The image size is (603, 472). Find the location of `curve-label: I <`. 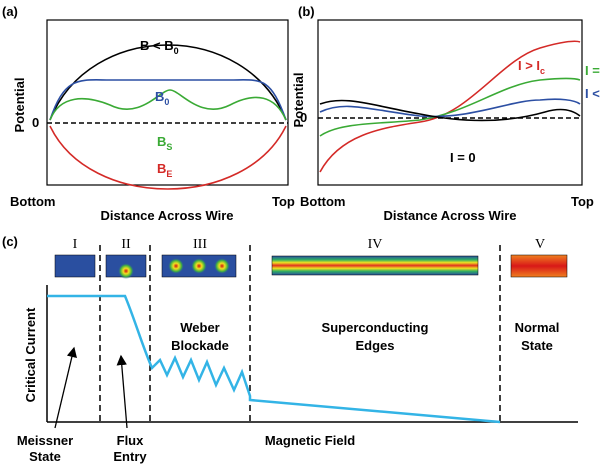

curve-label: I < is located at coordinates (592, 93).